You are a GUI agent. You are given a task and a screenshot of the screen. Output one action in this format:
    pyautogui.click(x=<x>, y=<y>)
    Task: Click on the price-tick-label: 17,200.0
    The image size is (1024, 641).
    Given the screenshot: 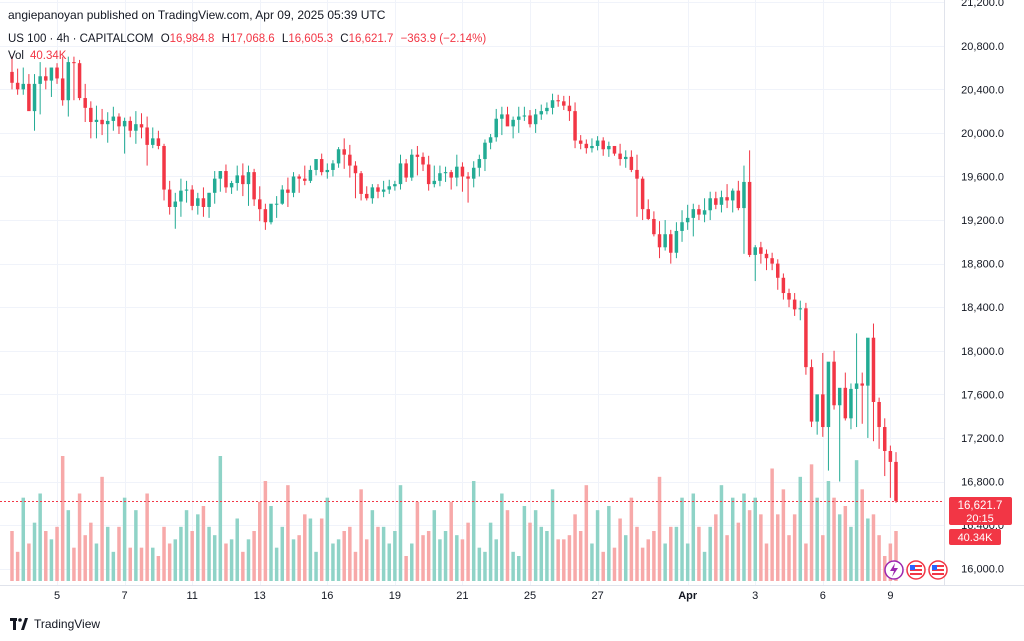 What is the action you would take?
    pyautogui.click(x=982, y=439)
    